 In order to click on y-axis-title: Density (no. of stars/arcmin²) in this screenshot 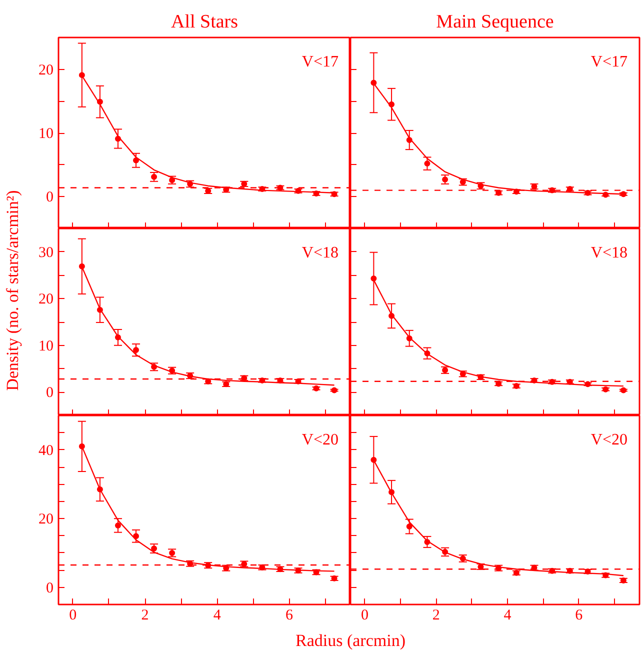, I will do `click(12, 290)`.